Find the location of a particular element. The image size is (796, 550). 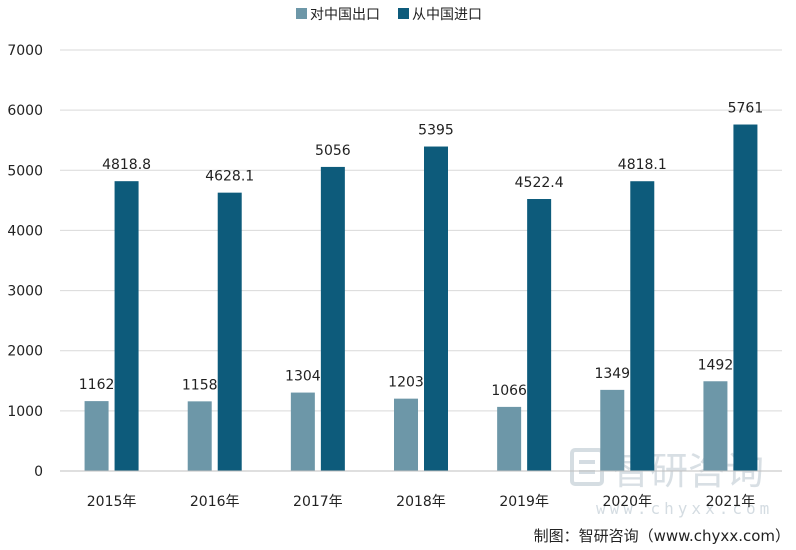

x-tick-label: 2017年 is located at coordinates (318, 502).